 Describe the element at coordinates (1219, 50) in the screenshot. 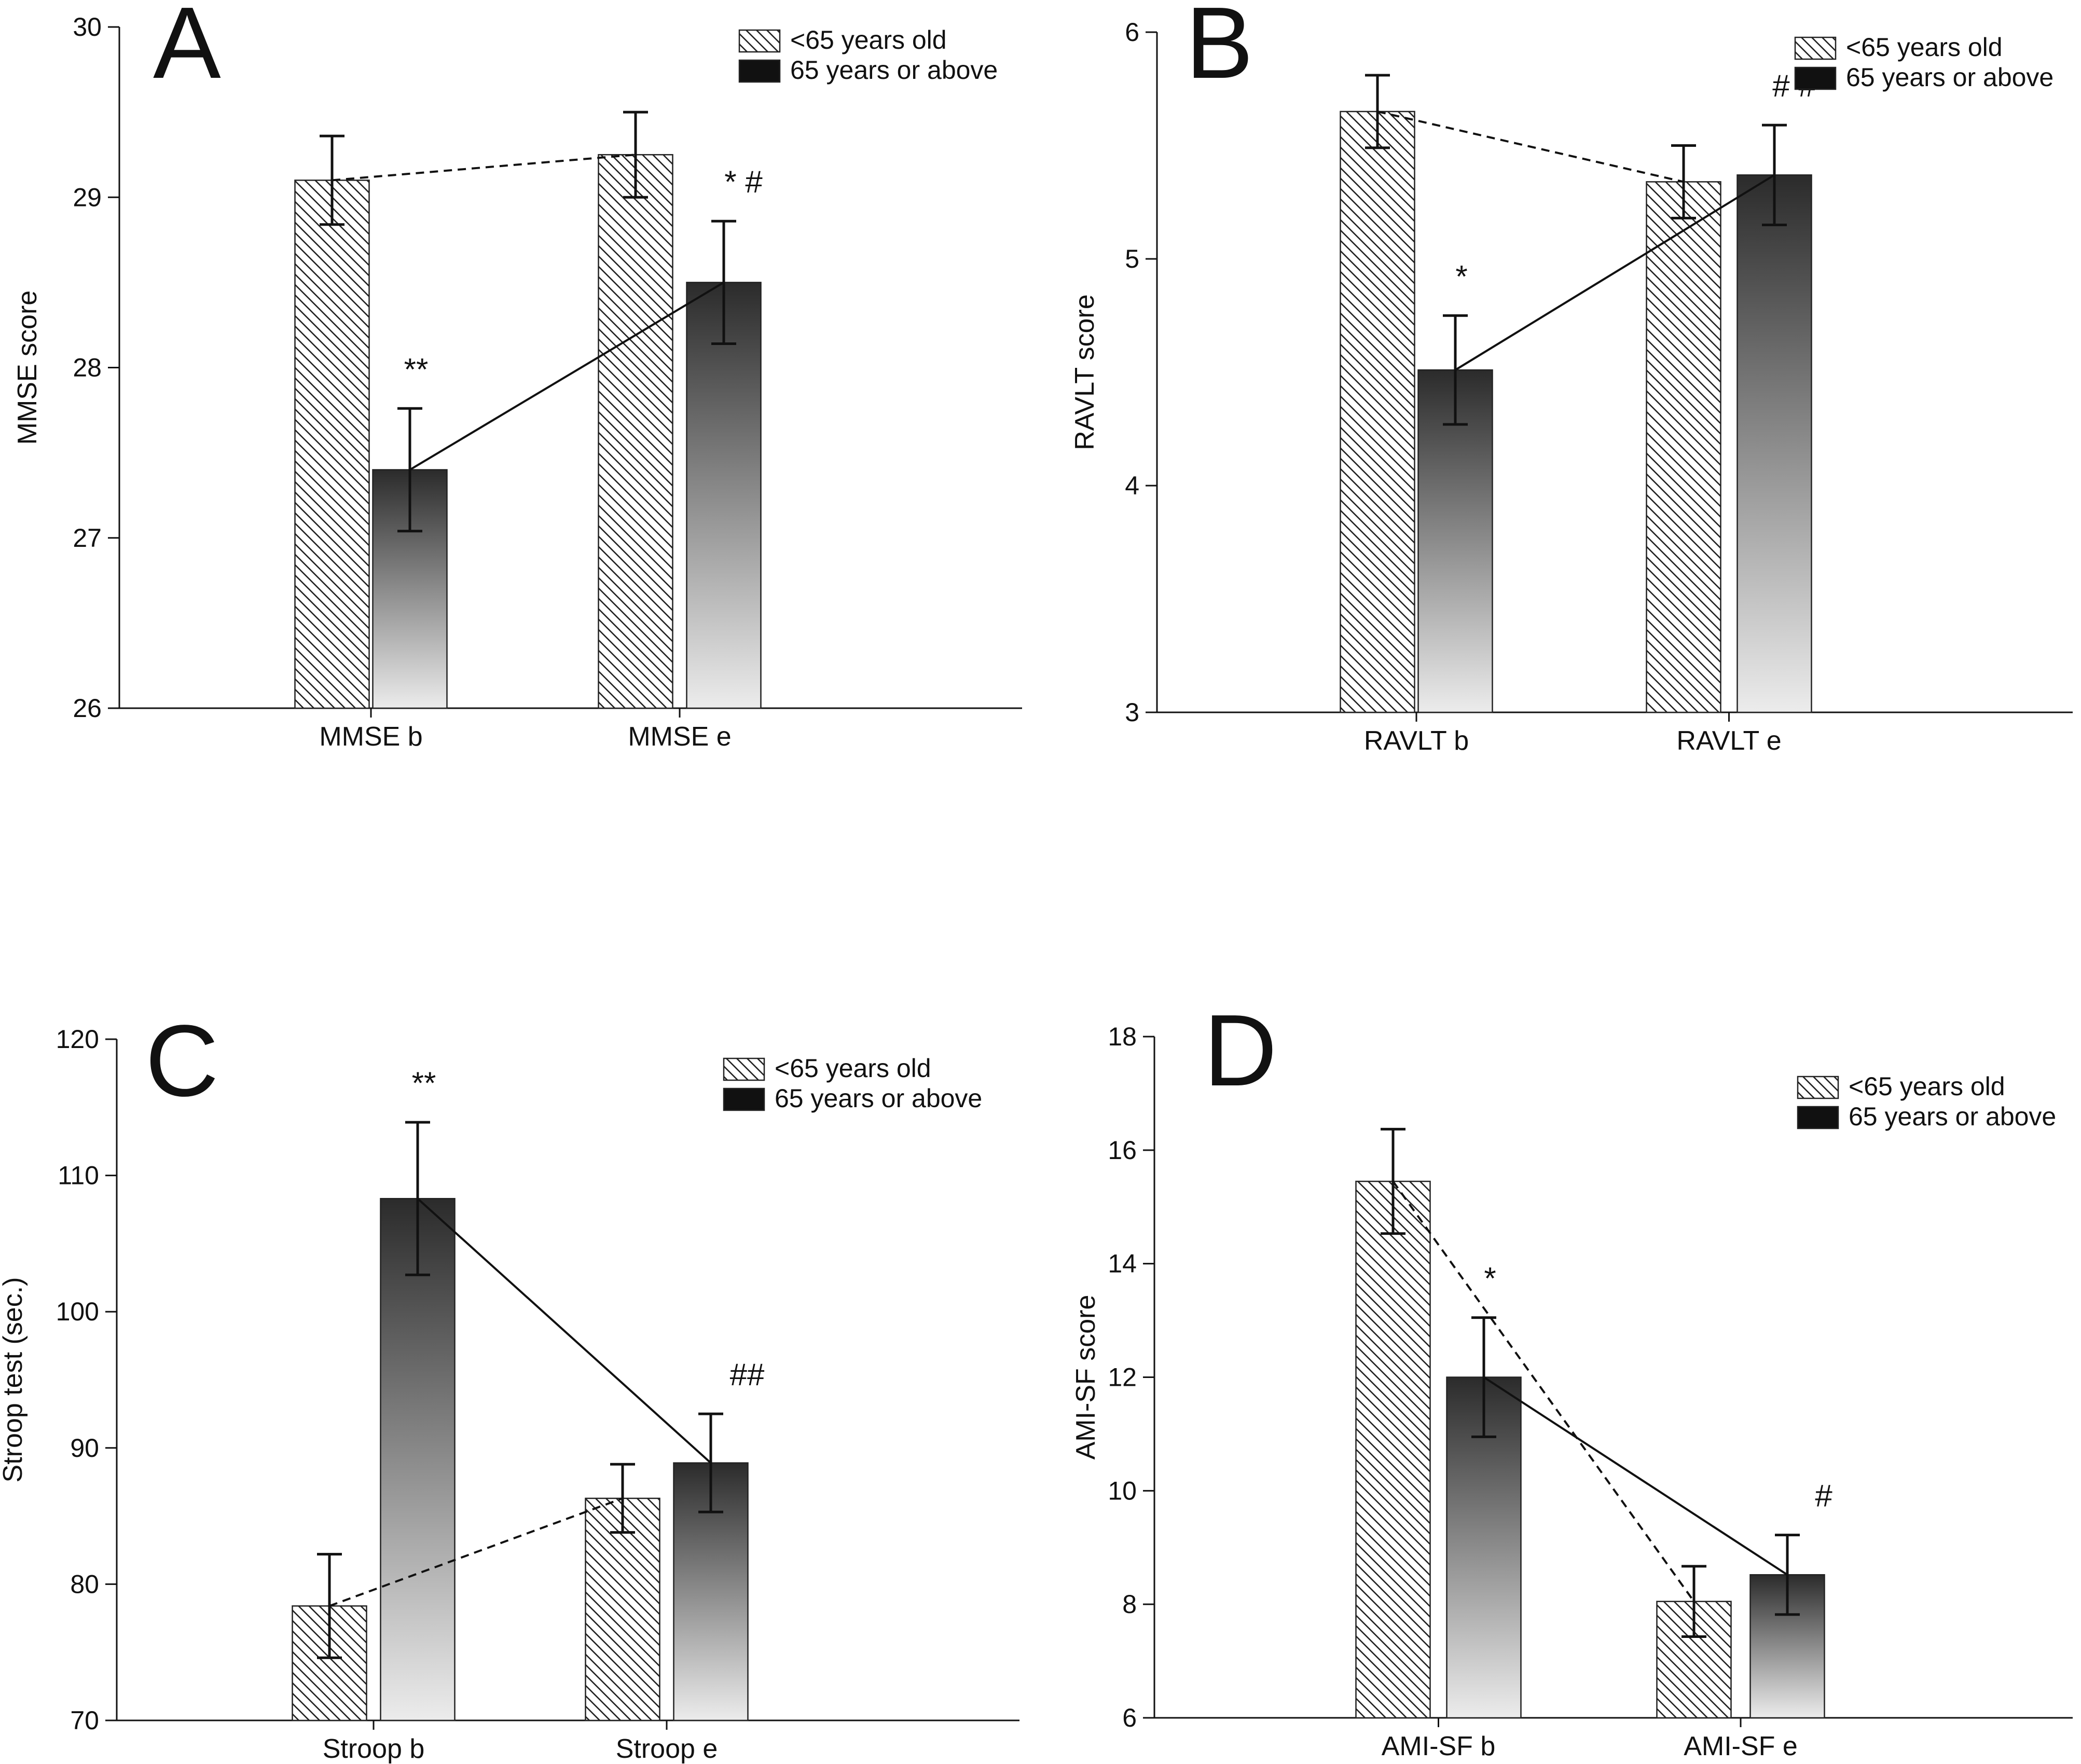

I see `panel-letter: B` at that location.